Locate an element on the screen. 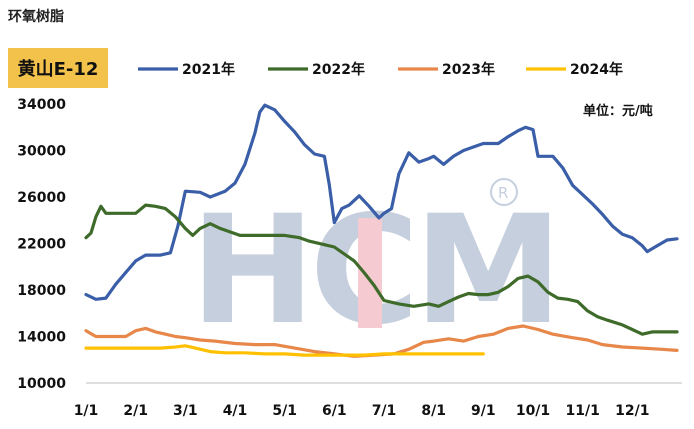  legend-label: 2021年 is located at coordinates (208, 69).